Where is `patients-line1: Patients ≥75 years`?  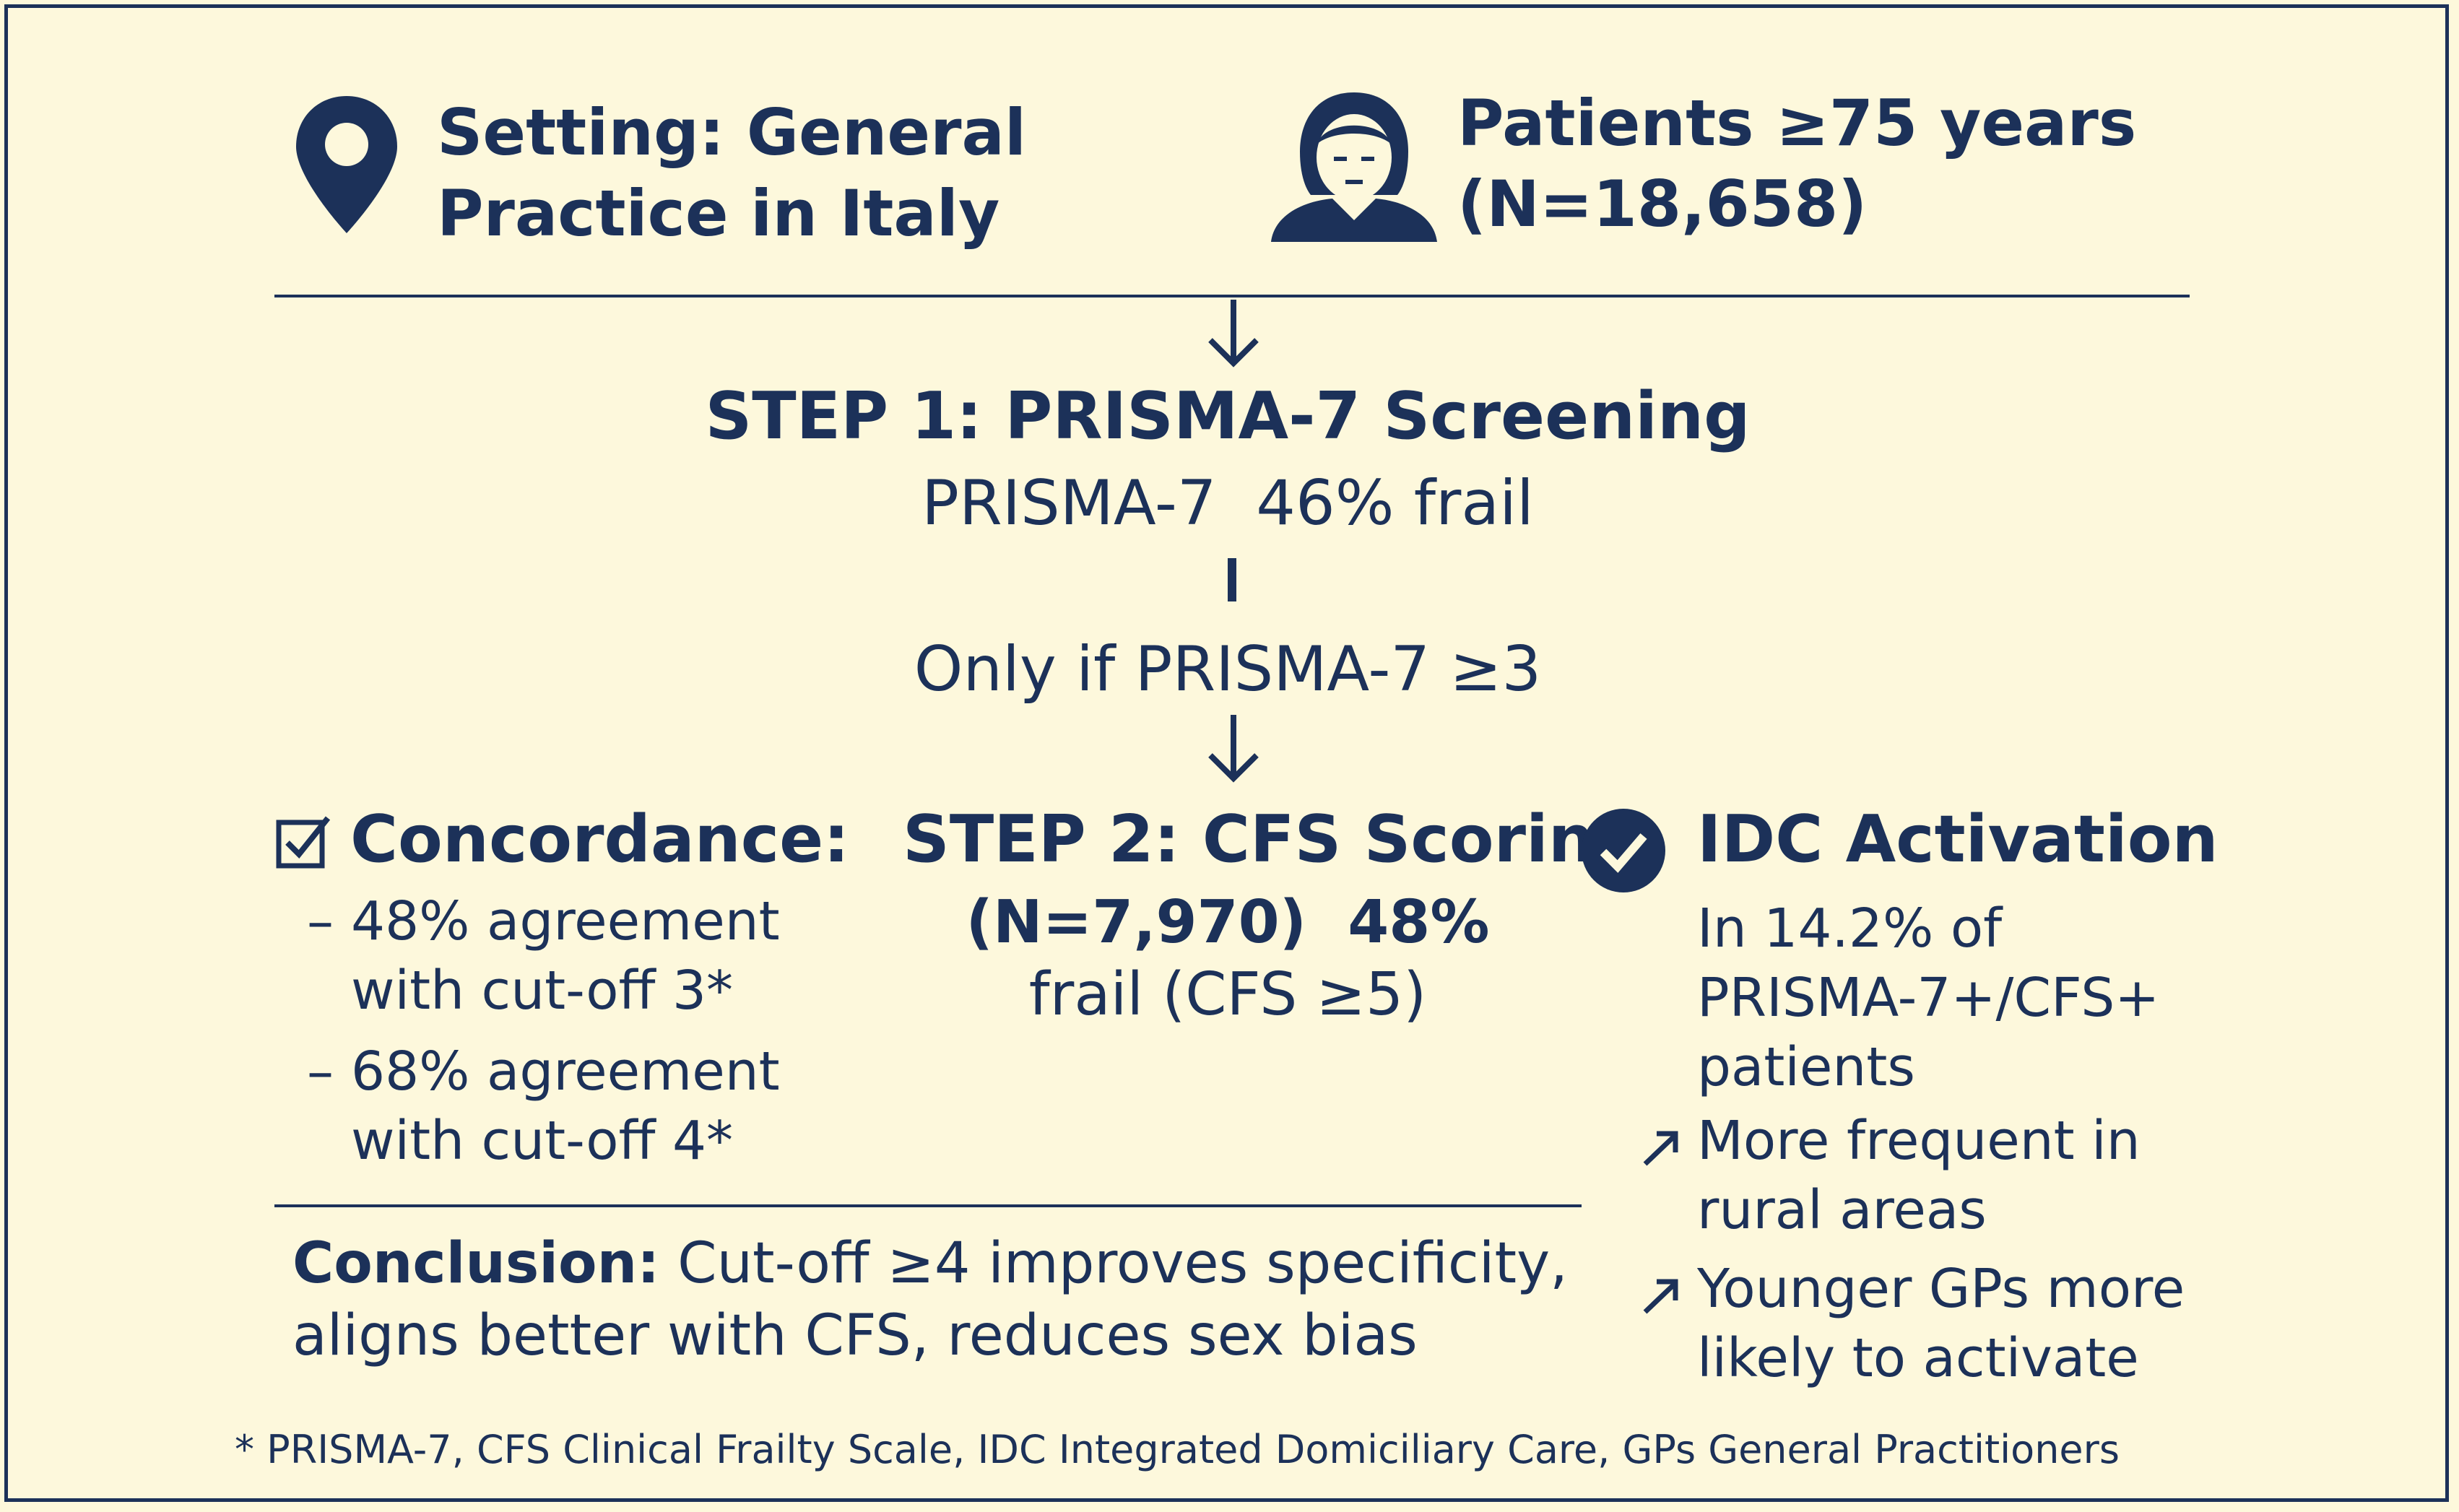
patients-line1: Patients ≥75 years is located at coordinates (1797, 123).